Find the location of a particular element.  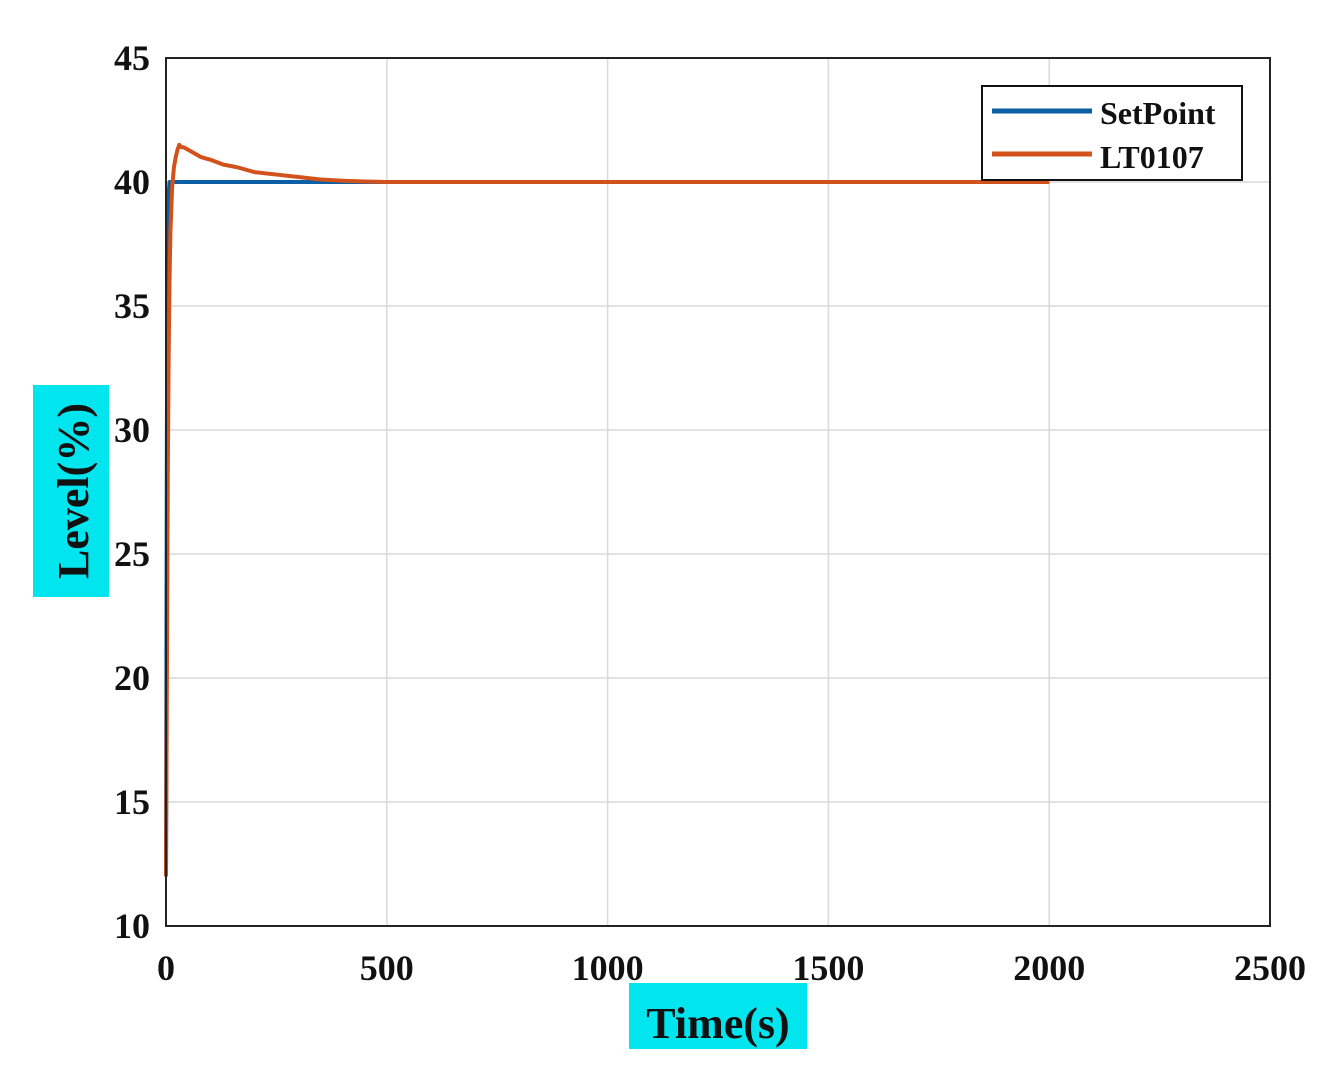

x-axis-title: Time(s) is located at coordinates (718, 1016).